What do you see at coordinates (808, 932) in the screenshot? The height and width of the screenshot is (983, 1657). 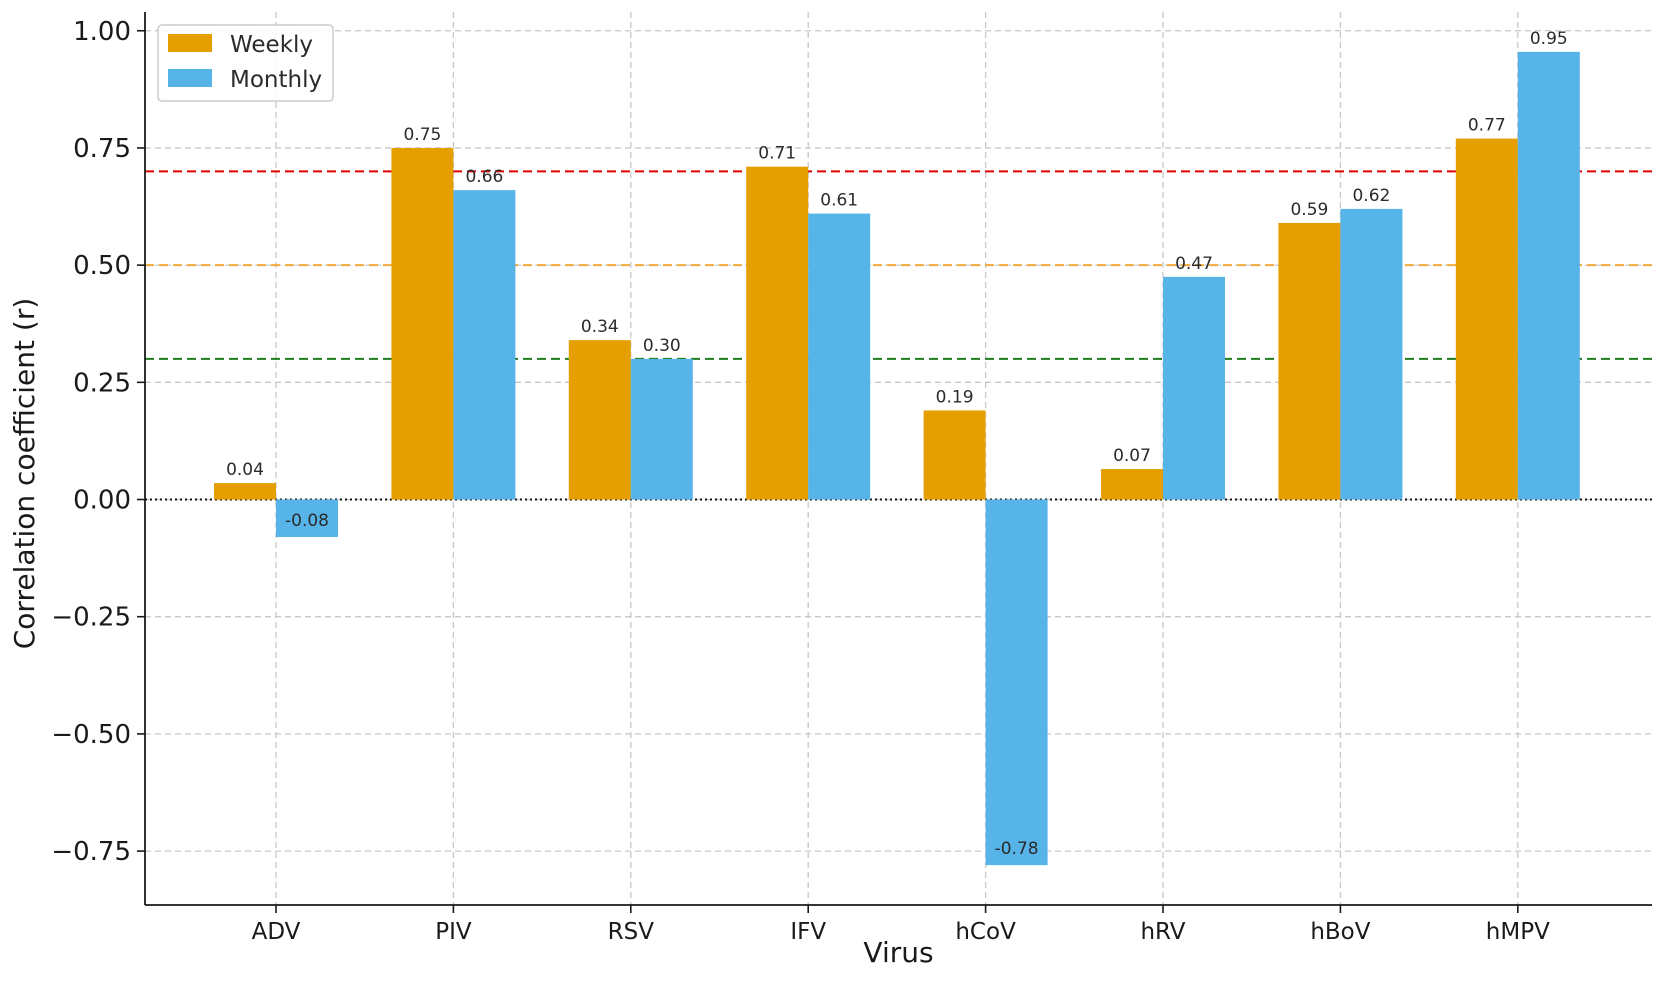 I see `x-tick-label-ifv: IFV` at bounding box center [808, 932].